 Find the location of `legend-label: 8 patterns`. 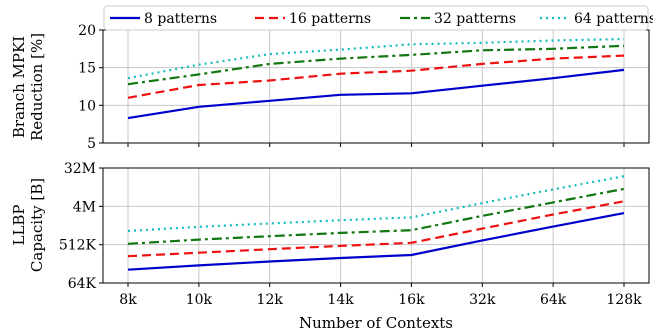

legend-label: 8 patterns is located at coordinates (180, 19).